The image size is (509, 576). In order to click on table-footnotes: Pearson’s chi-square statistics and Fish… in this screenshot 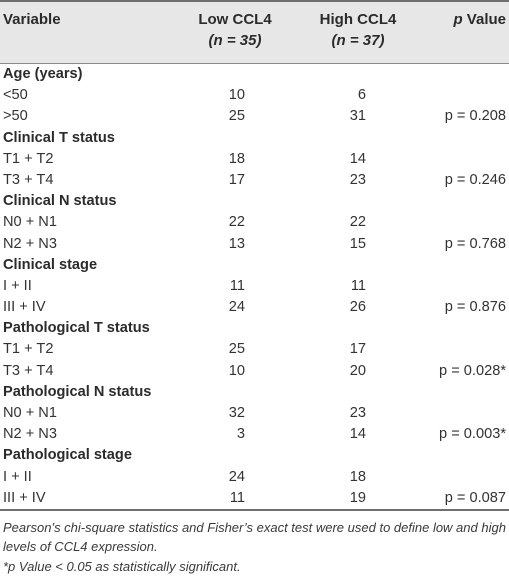, I will do `click(254, 543)`.